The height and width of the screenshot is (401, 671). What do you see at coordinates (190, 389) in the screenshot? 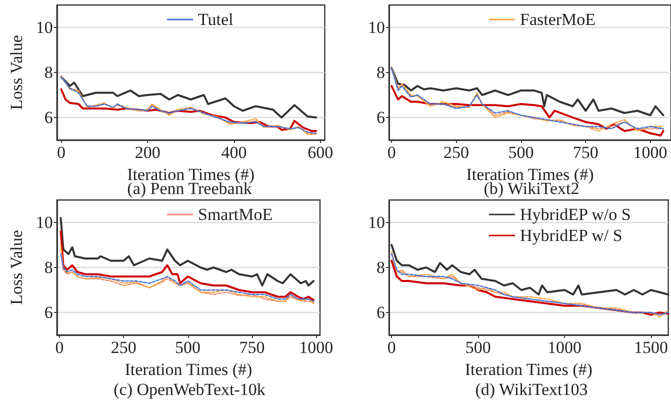
I see `text: (c) OpenWebText-10k` at bounding box center [190, 389].